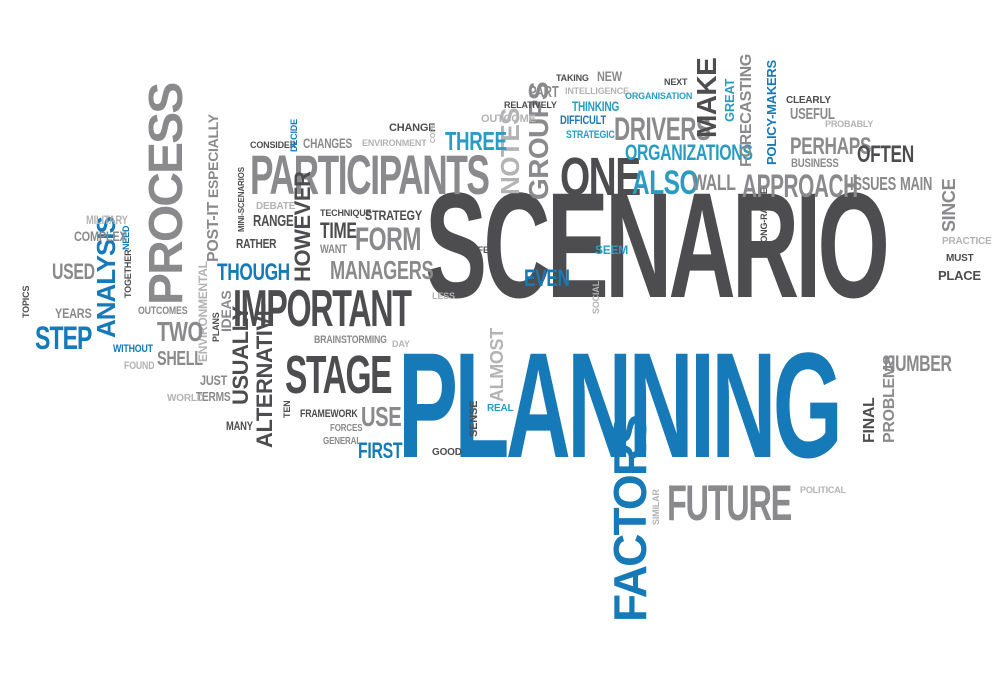 This screenshot has width=1000, height=688. I want to click on word-number: NUMBER, so click(918, 363).